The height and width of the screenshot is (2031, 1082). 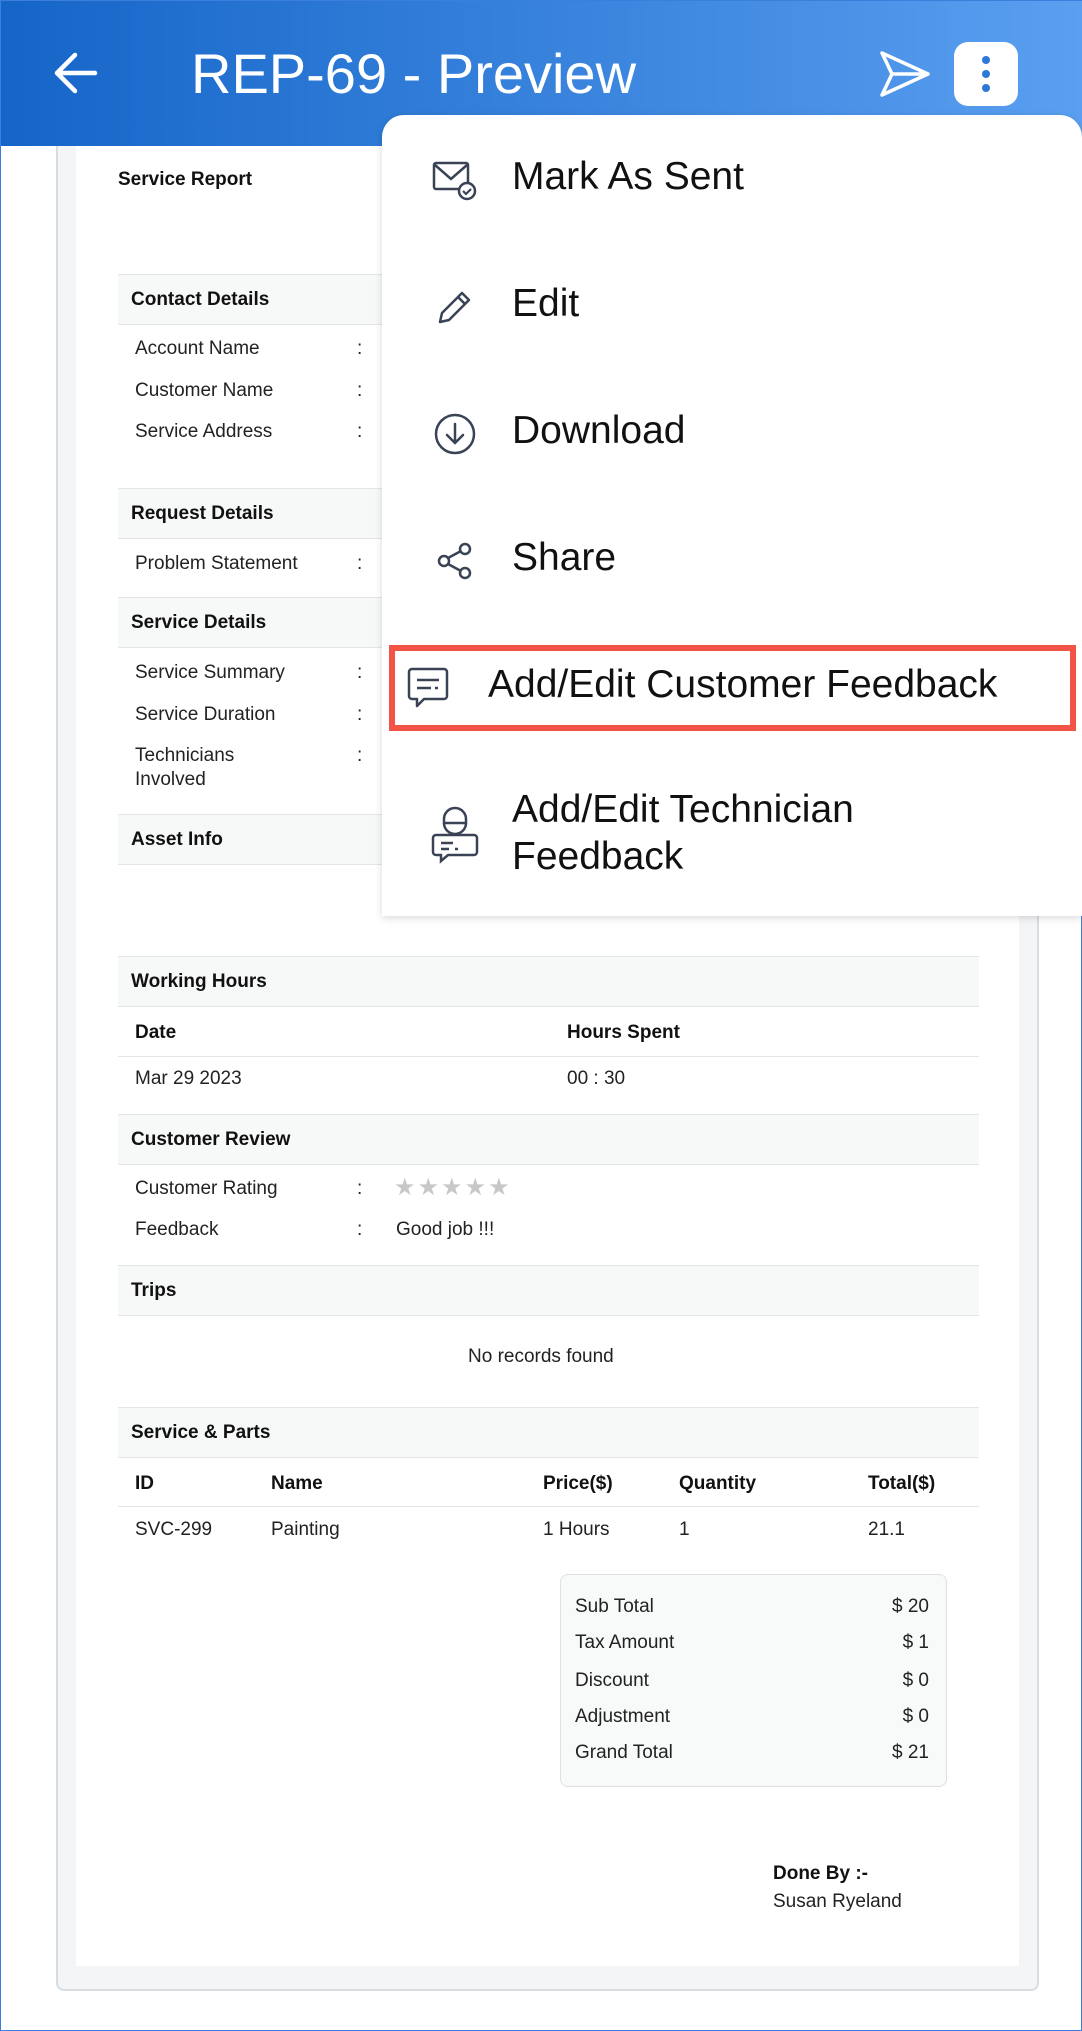 I want to click on label-service-summary: Service Summary, so click(x=210, y=672).